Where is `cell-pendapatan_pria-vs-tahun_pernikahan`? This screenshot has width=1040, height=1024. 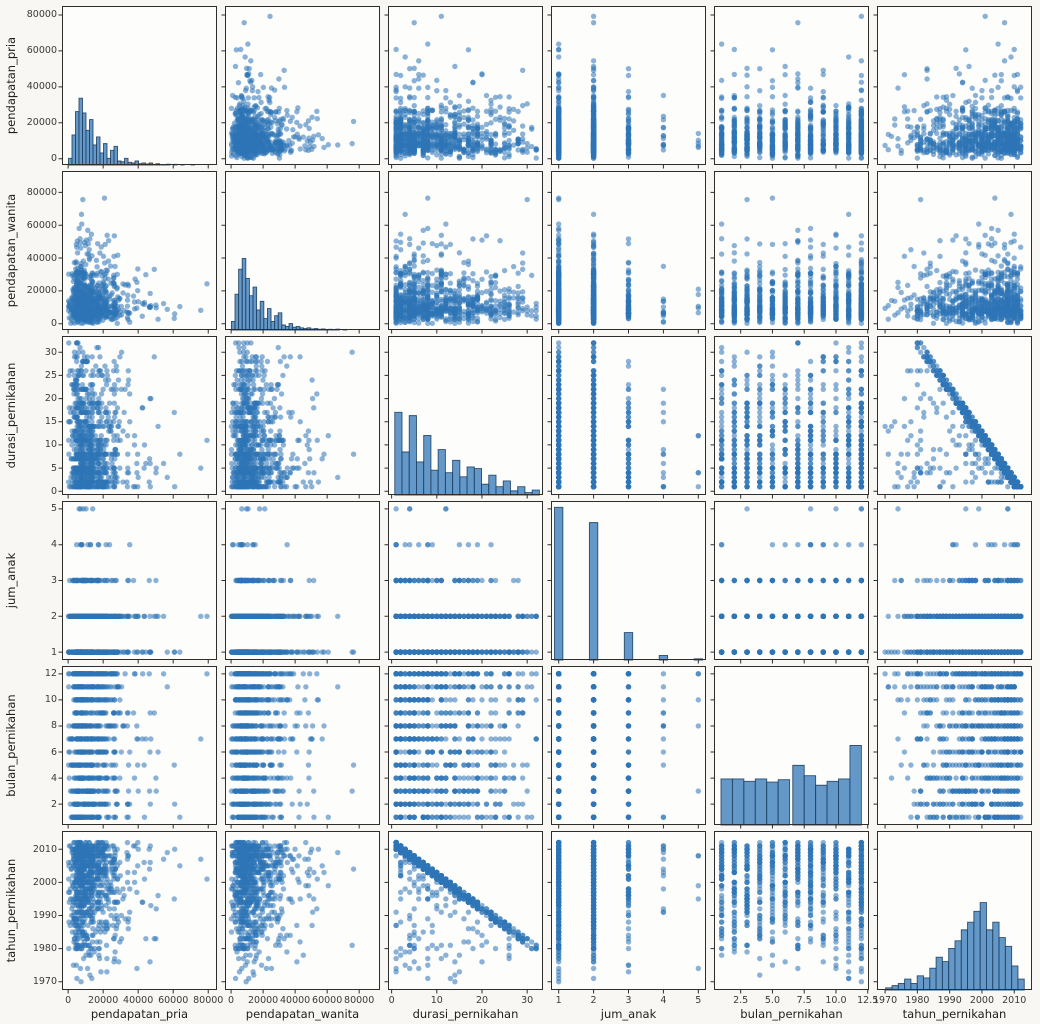 cell-pendapatan_pria-vs-tahun_pernikahan is located at coordinates (954, 85).